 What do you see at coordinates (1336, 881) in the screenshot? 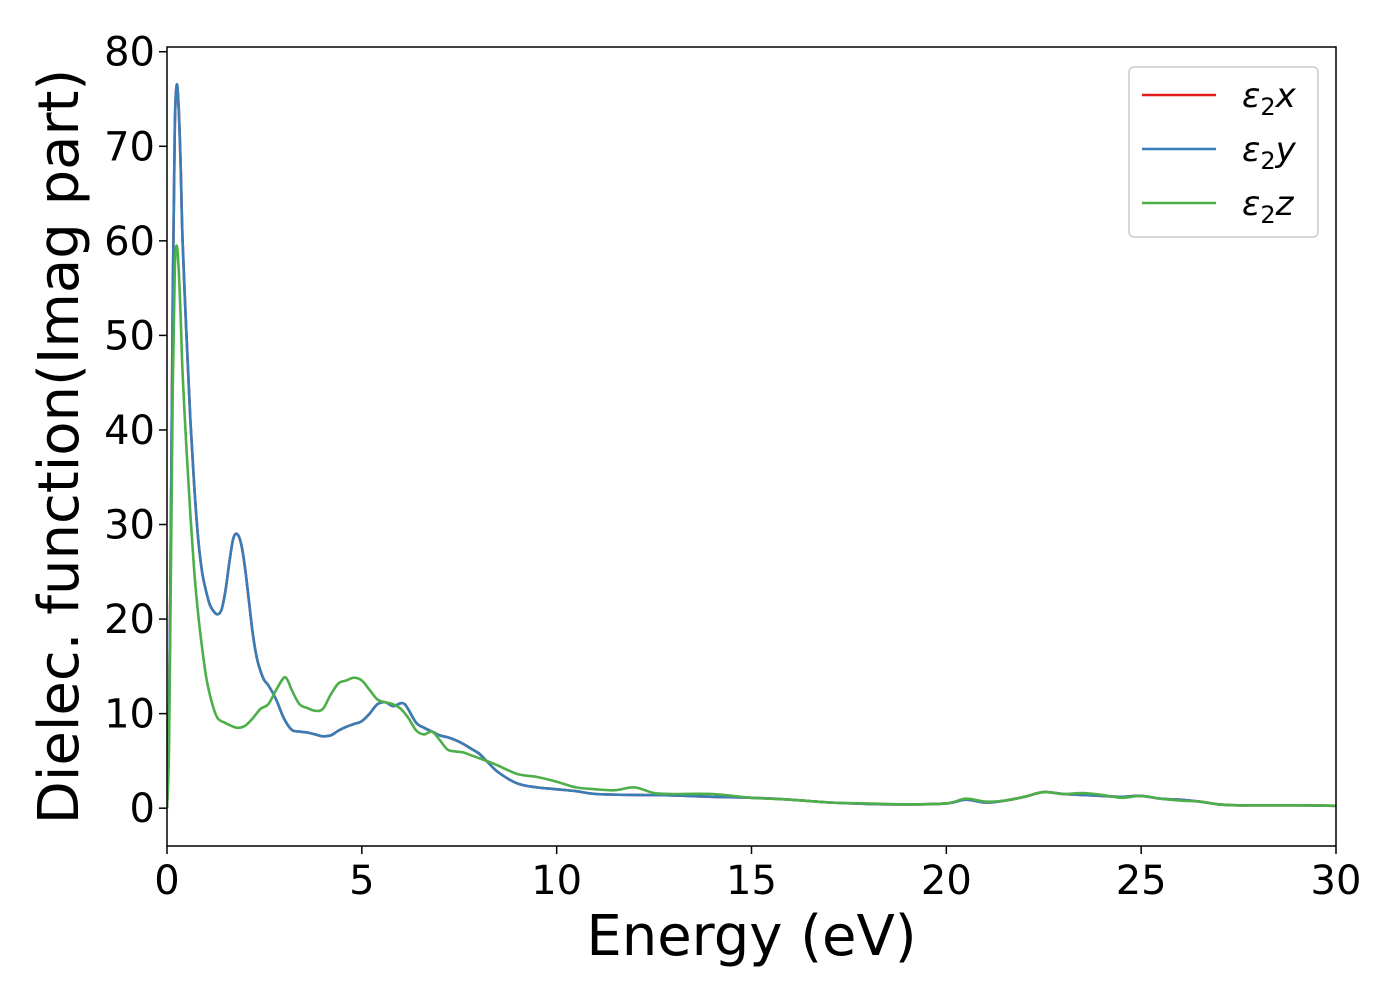
I see `x-tick-label: 30` at bounding box center [1336, 881].